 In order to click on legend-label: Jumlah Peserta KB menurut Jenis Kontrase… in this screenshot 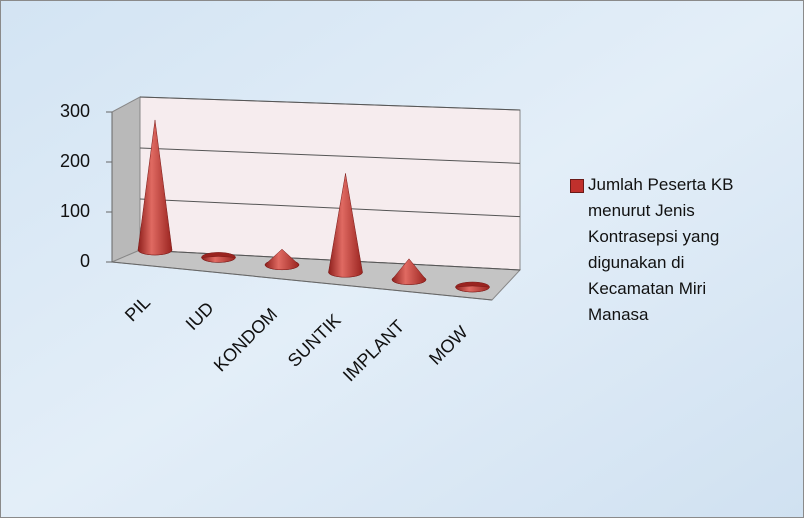, I will do `click(661, 249)`.